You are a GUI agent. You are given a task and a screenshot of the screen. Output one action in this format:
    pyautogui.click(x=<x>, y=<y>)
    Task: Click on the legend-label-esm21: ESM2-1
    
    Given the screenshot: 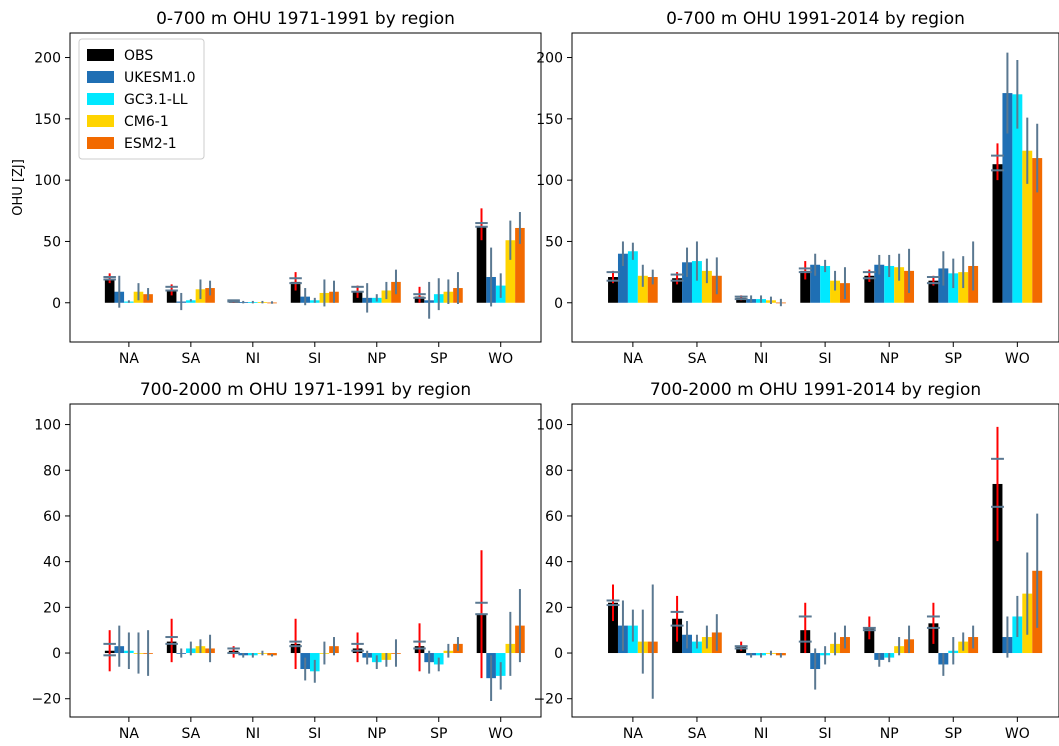 What is the action you would take?
    pyautogui.click(x=150, y=144)
    